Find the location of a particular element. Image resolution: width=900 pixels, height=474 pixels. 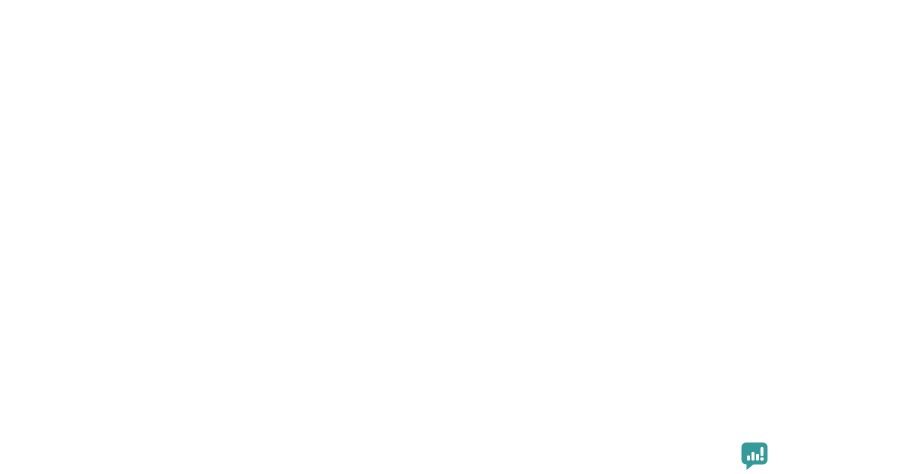

newsworthy-bubble-chart-icon is located at coordinates (754, 456).